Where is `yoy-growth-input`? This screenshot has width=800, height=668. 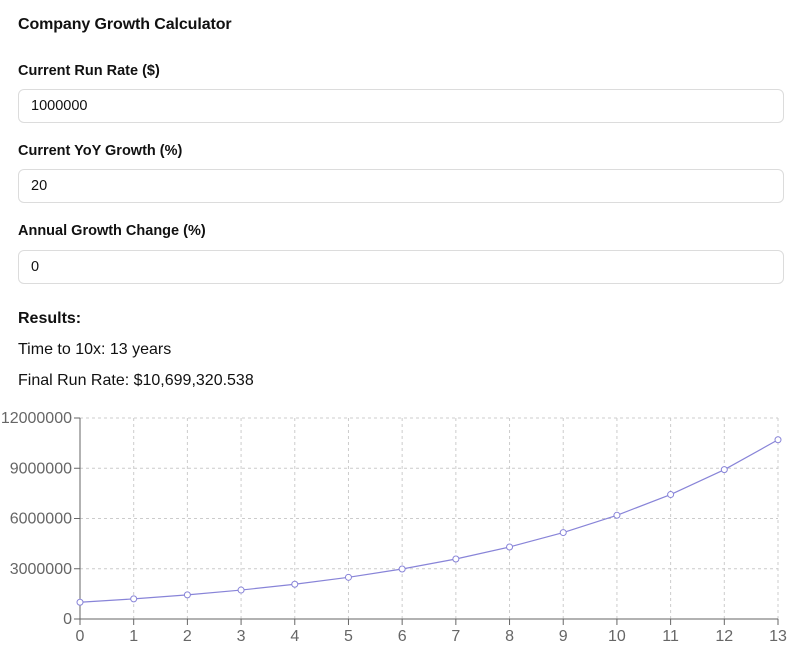
yoy-growth-input is located at coordinates (401, 186).